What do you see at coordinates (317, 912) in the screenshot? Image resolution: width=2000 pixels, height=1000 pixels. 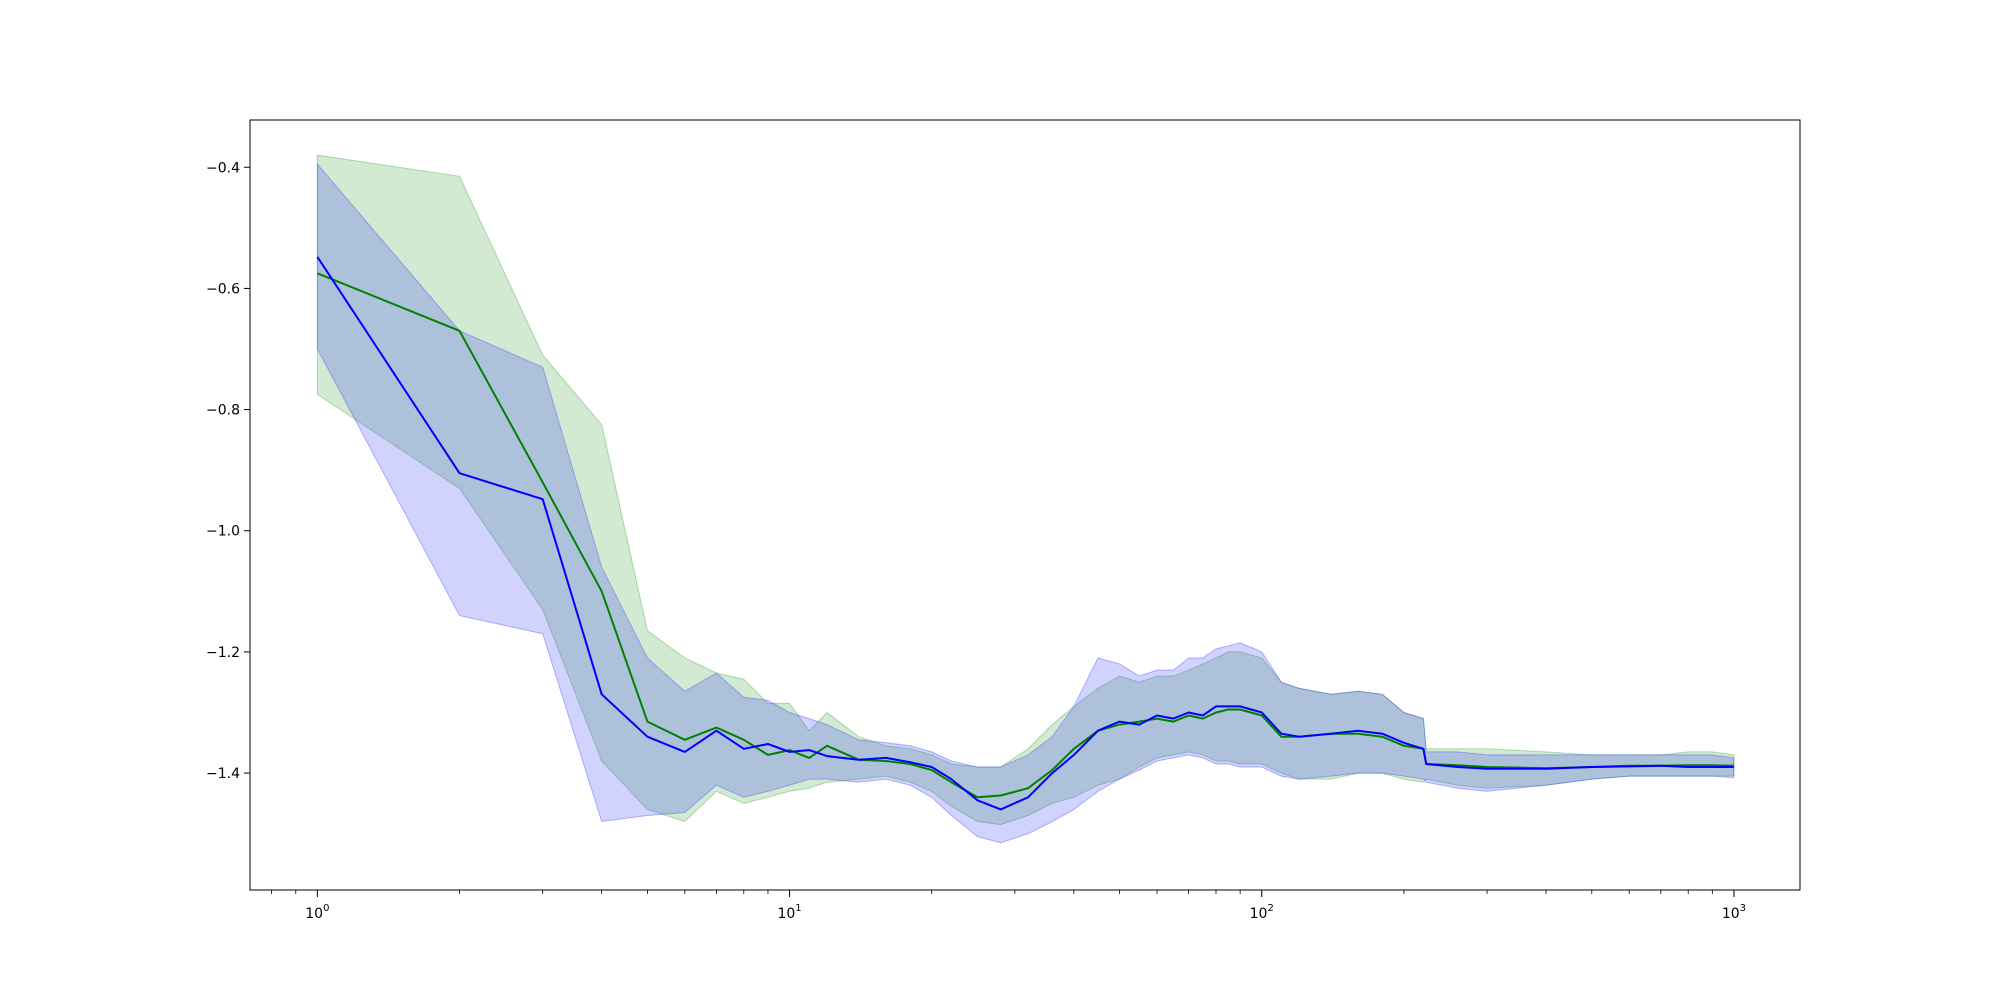 I see `x-tick-label: 10⁰` at bounding box center [317, 912].